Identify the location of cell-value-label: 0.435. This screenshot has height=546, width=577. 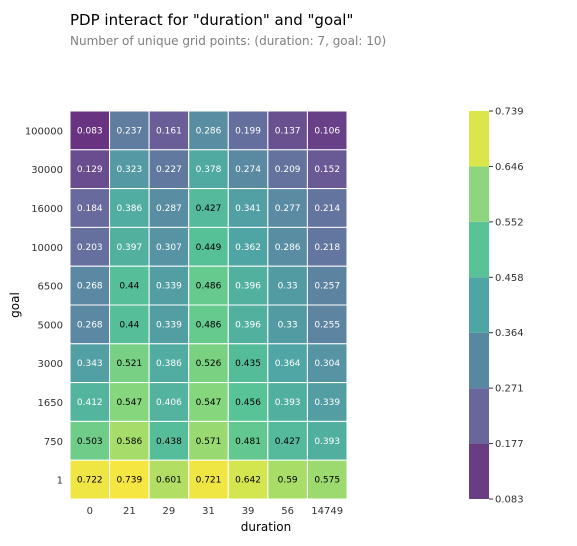
(248, 364).